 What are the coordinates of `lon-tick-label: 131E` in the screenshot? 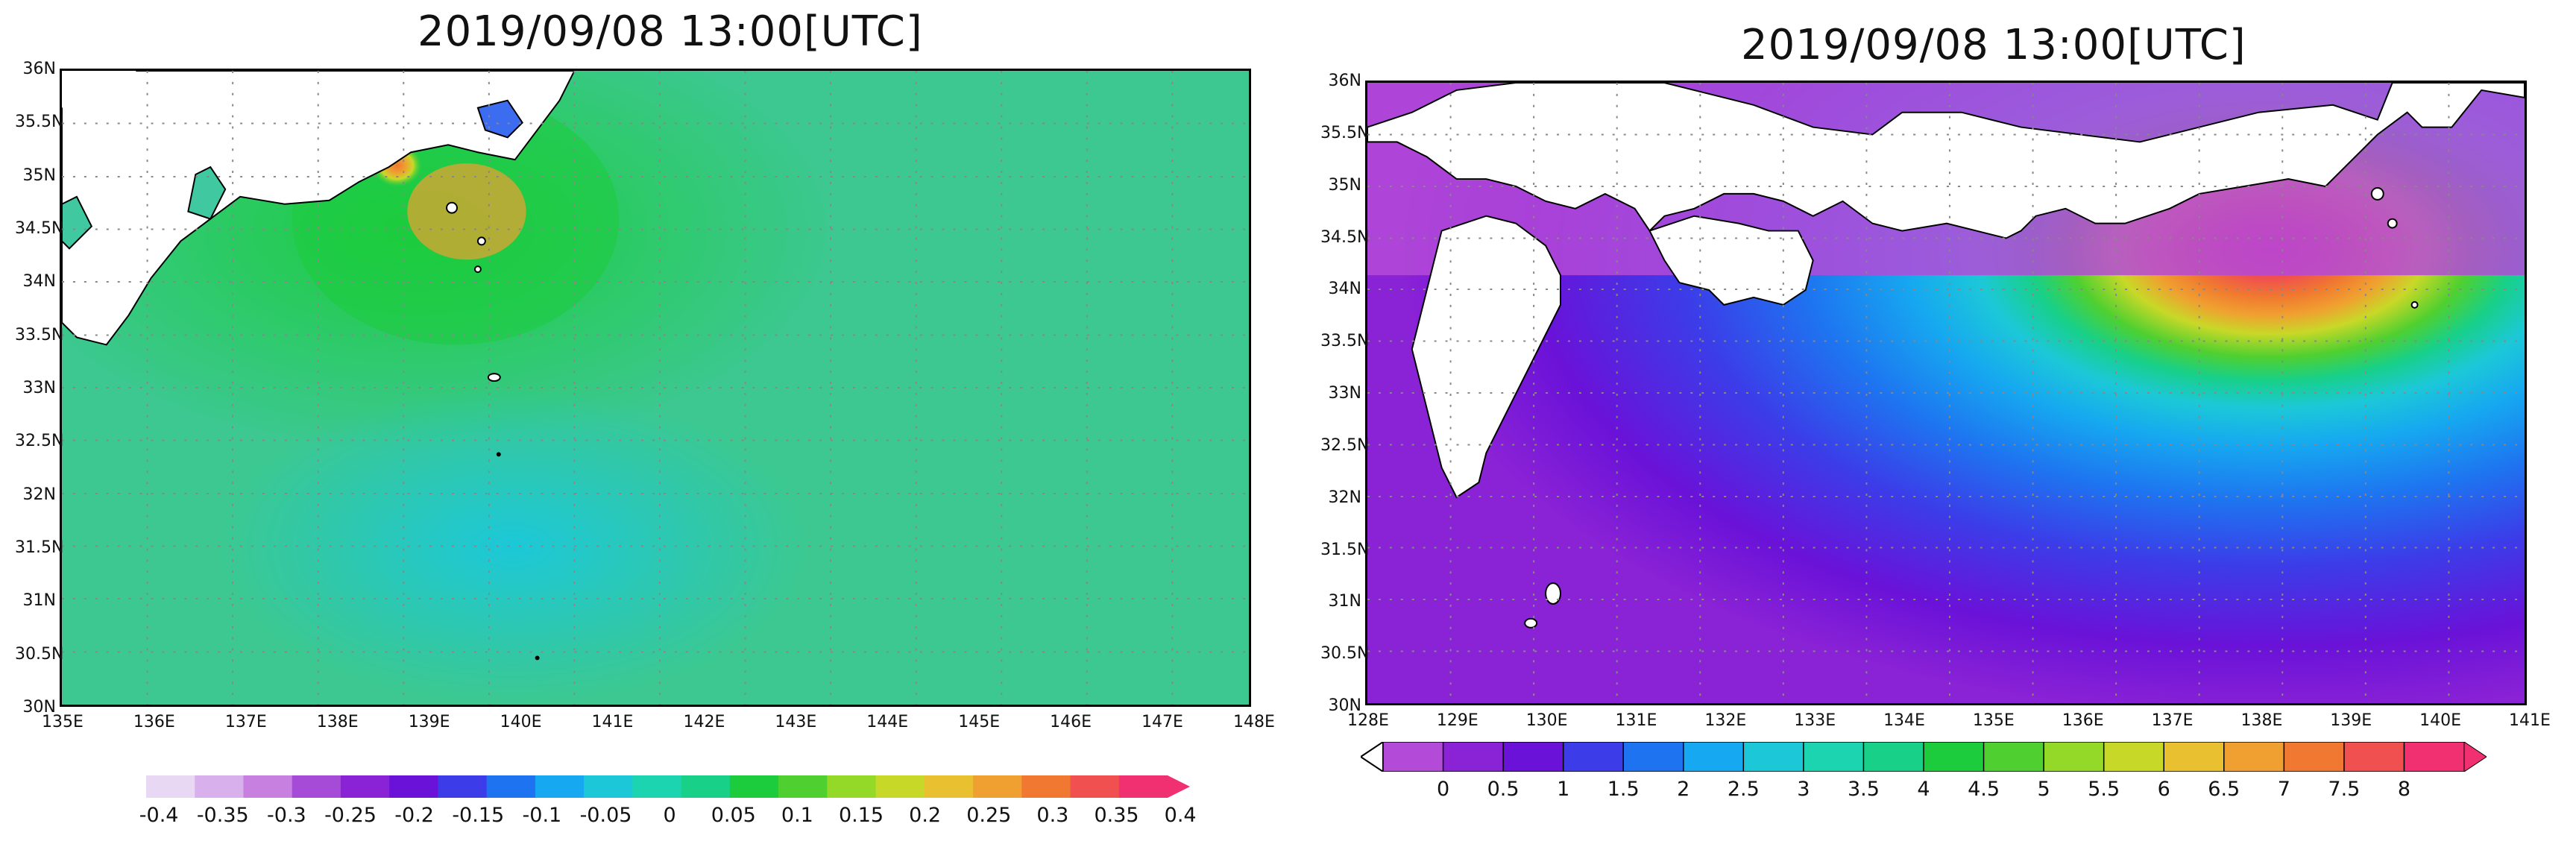 It's located at (1636, 720).